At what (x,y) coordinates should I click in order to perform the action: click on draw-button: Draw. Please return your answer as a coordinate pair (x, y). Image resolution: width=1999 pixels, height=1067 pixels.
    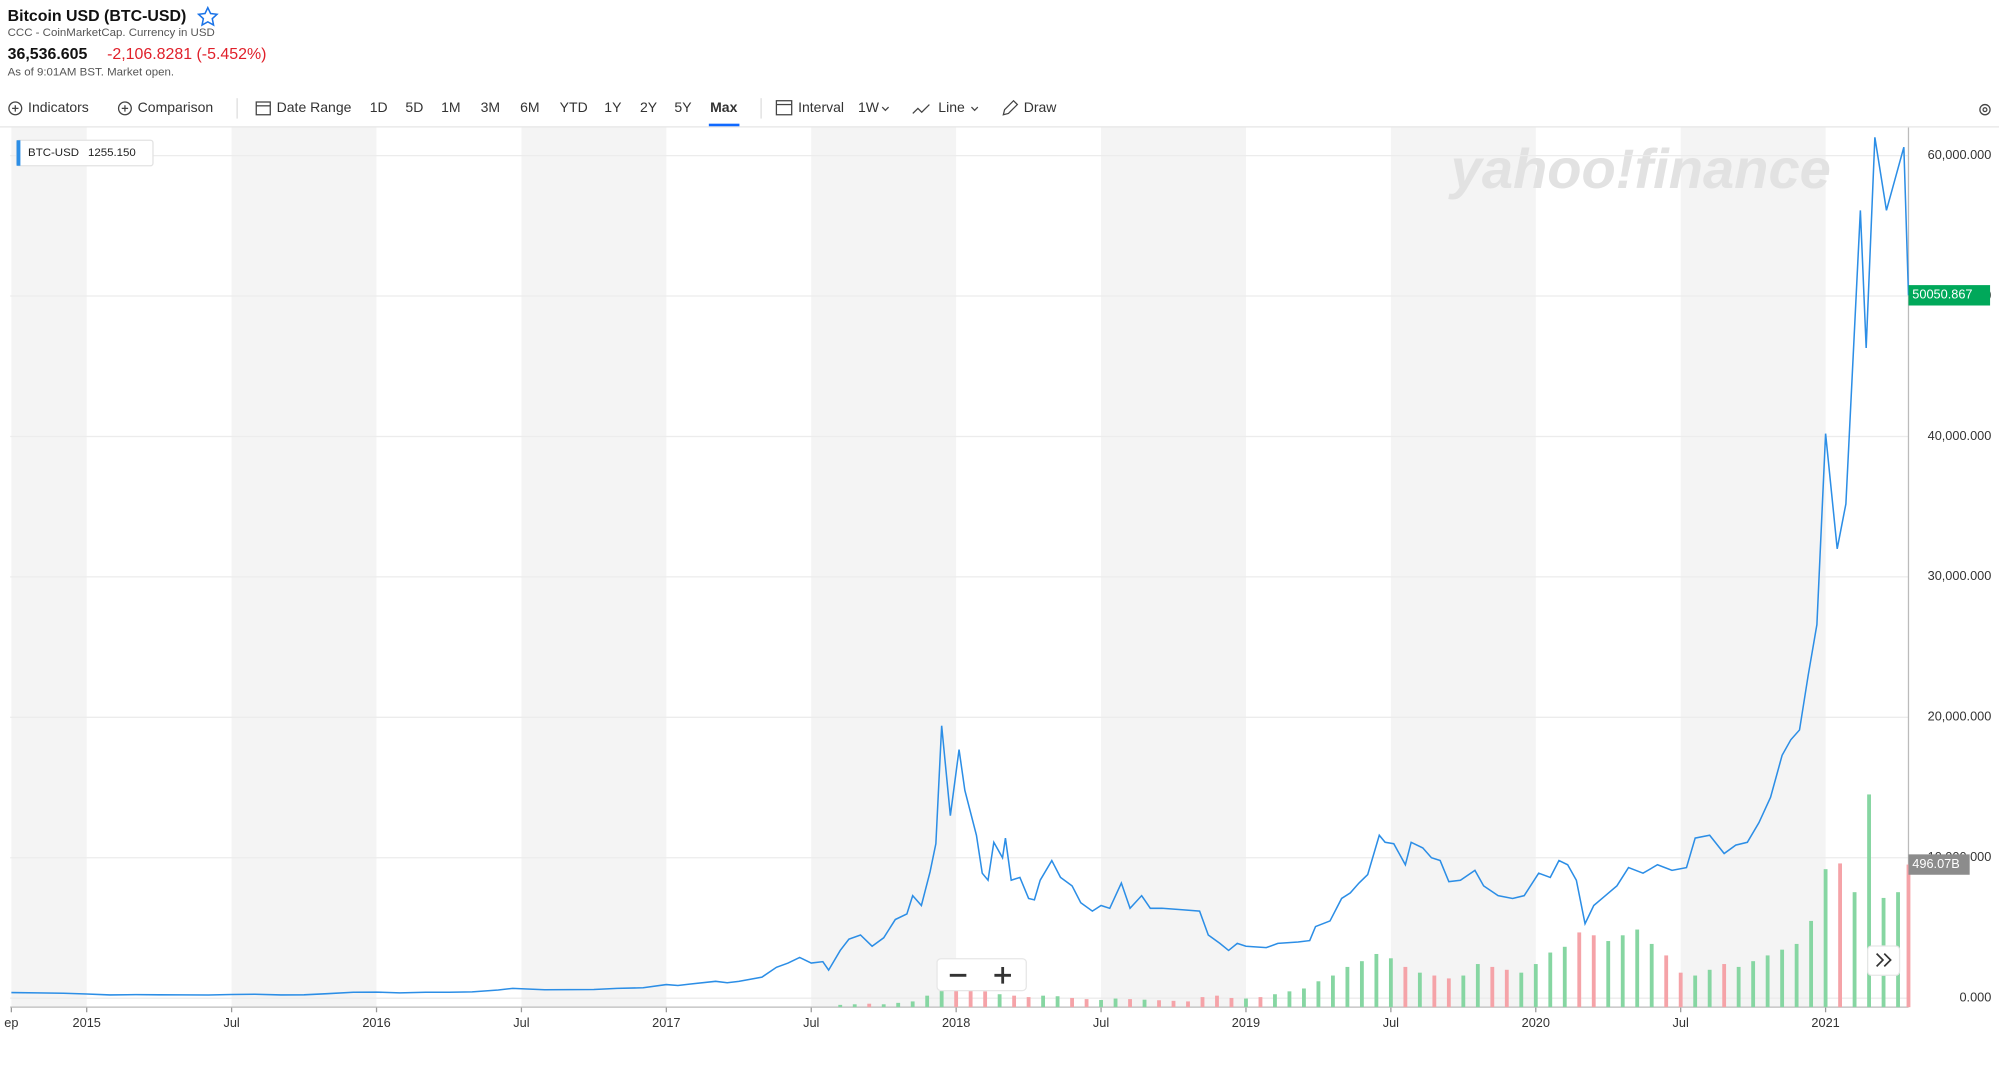
    Looking at the image, I should click on (1041, 107).